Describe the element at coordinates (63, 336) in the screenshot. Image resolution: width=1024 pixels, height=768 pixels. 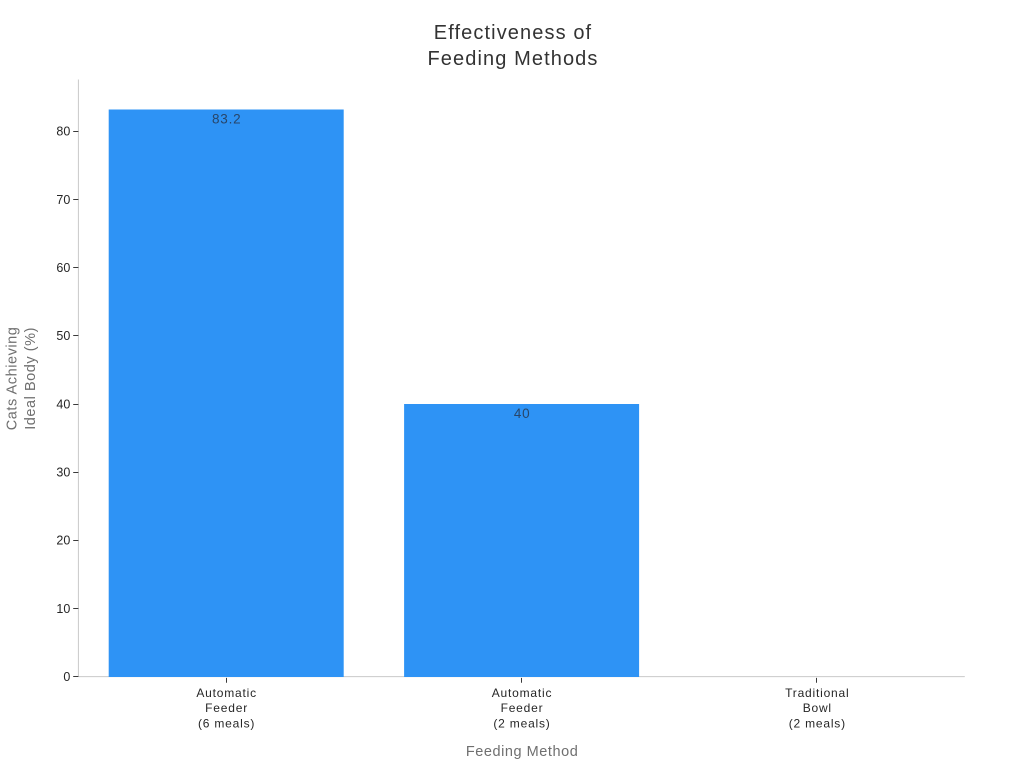
I see `svg-text: 50` at that location.